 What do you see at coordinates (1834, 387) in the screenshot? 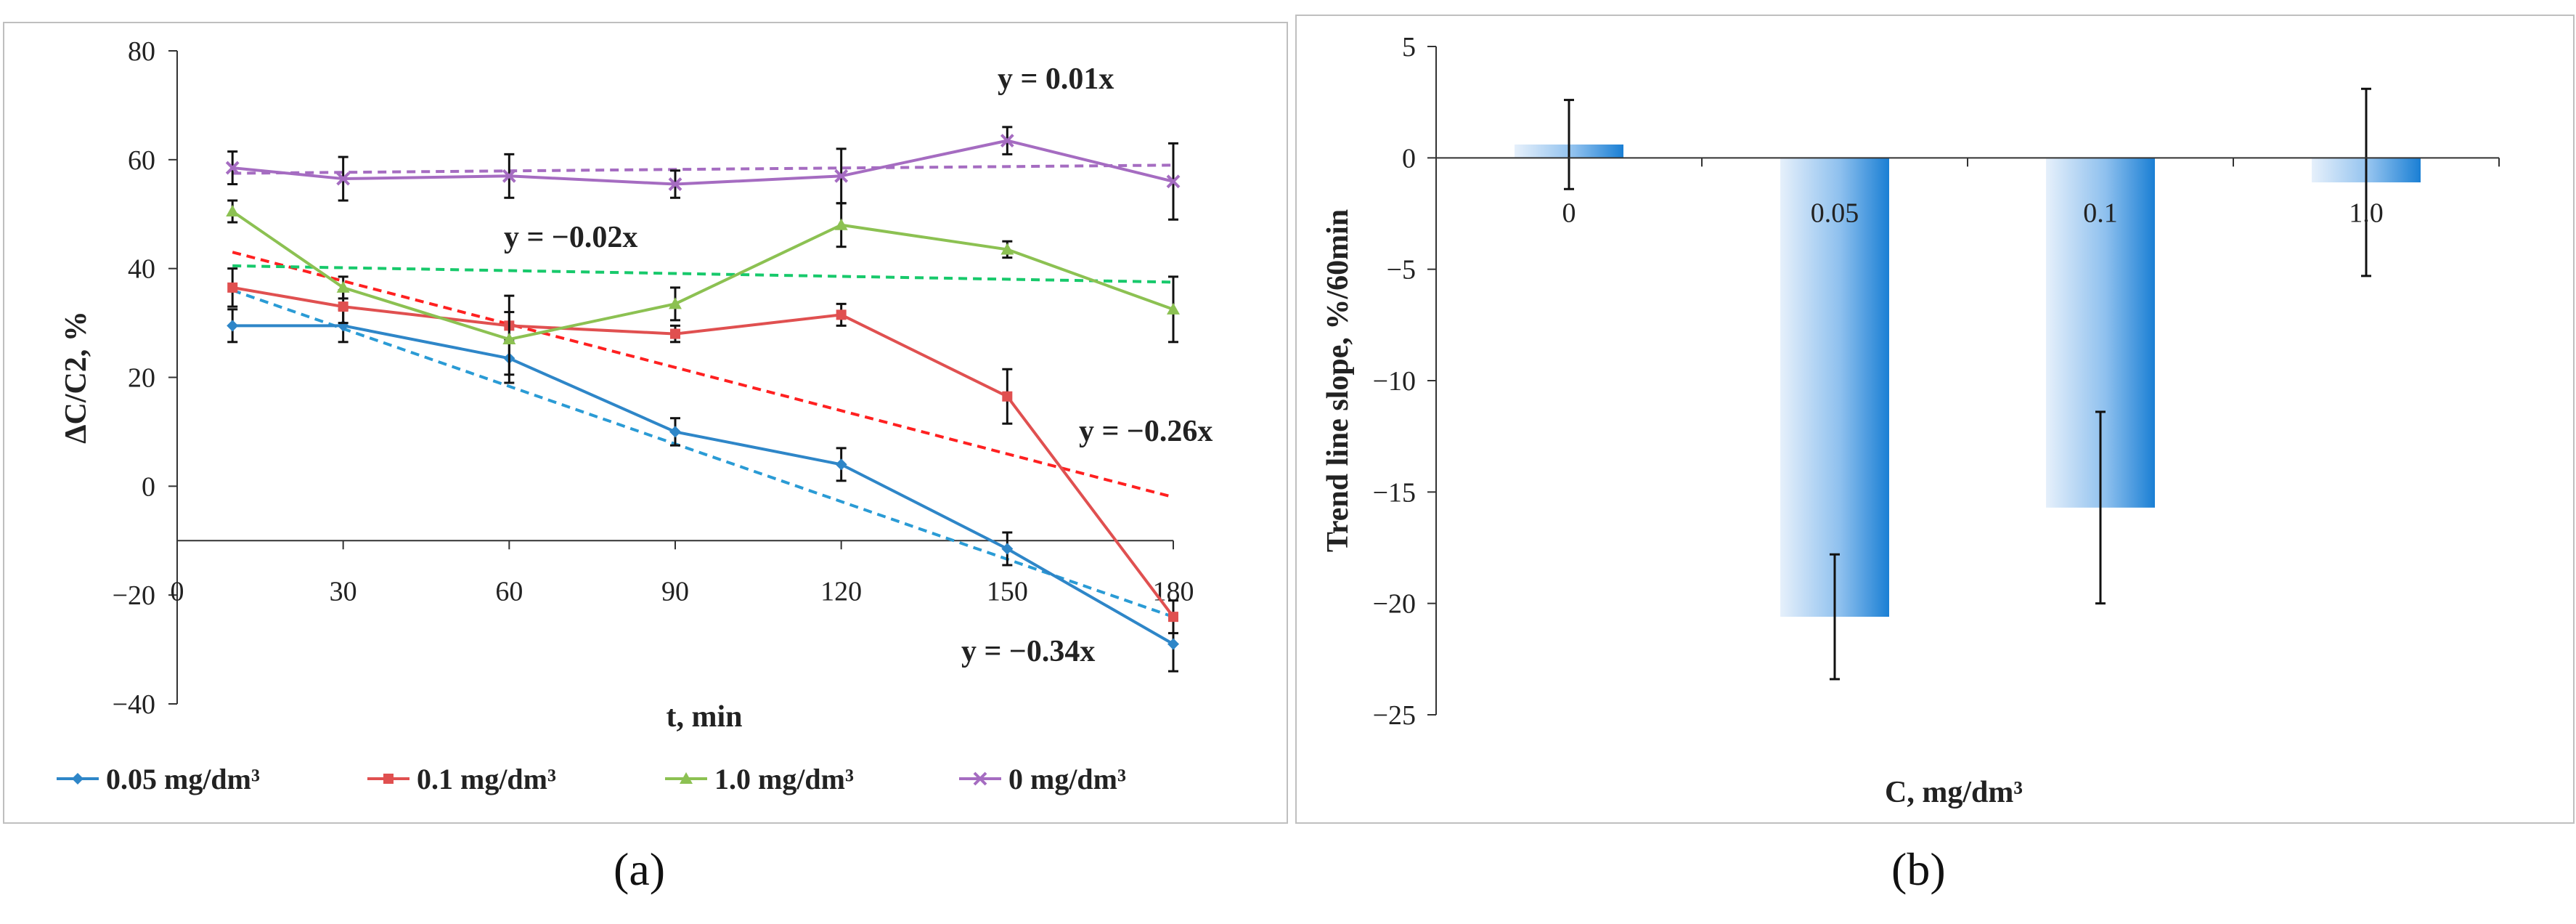
I see `bar` at bounding box center [1834, 387].